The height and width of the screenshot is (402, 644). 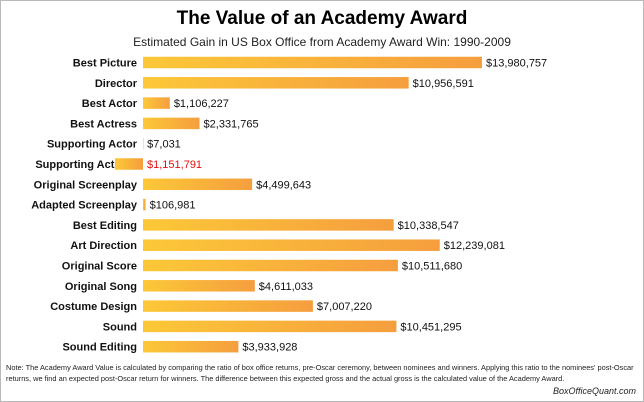 I want to click on bar-best-actress, so click(x=171, y=123).